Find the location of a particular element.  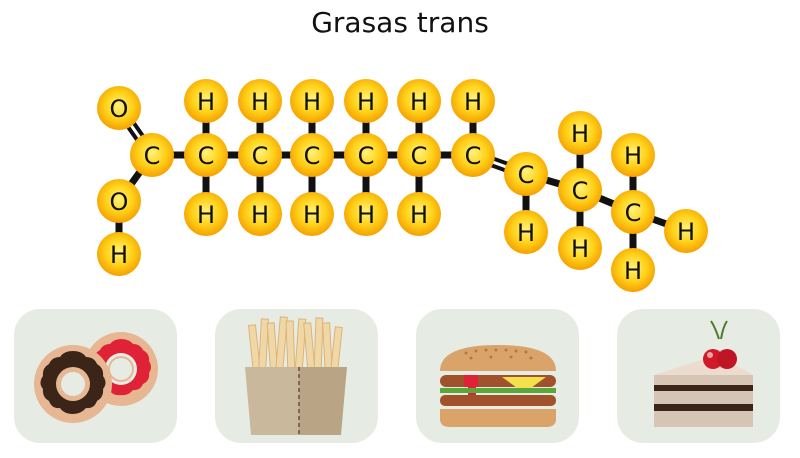

french-fries-tile is located at coordinates (296, 376).